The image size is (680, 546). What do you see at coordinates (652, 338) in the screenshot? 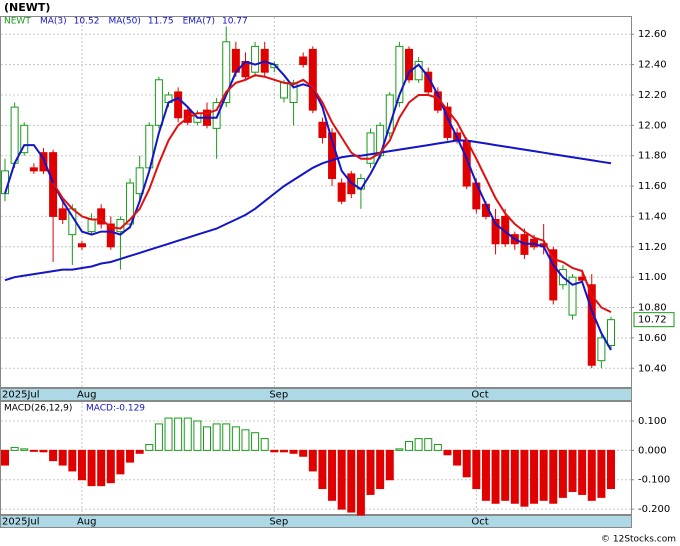
I see `y-tick-label: 10.60` at bounding box center [652, 338].